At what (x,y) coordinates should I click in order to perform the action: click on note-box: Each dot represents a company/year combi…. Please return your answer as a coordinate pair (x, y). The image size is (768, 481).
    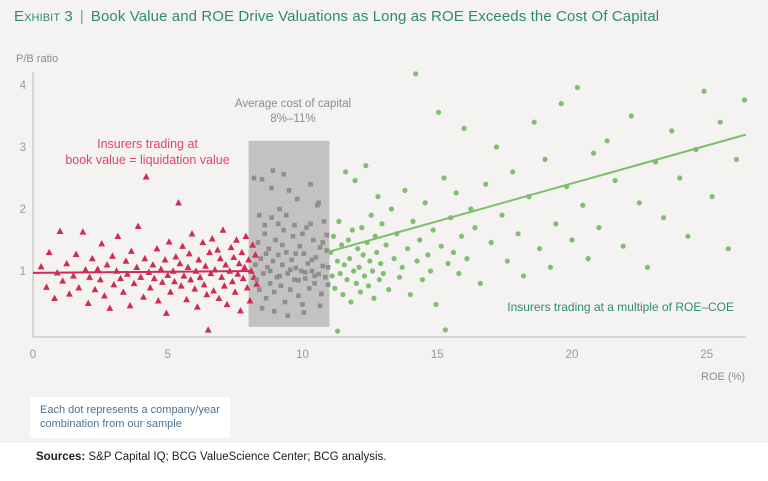
    Looking at the image, I should click on (130, 417).